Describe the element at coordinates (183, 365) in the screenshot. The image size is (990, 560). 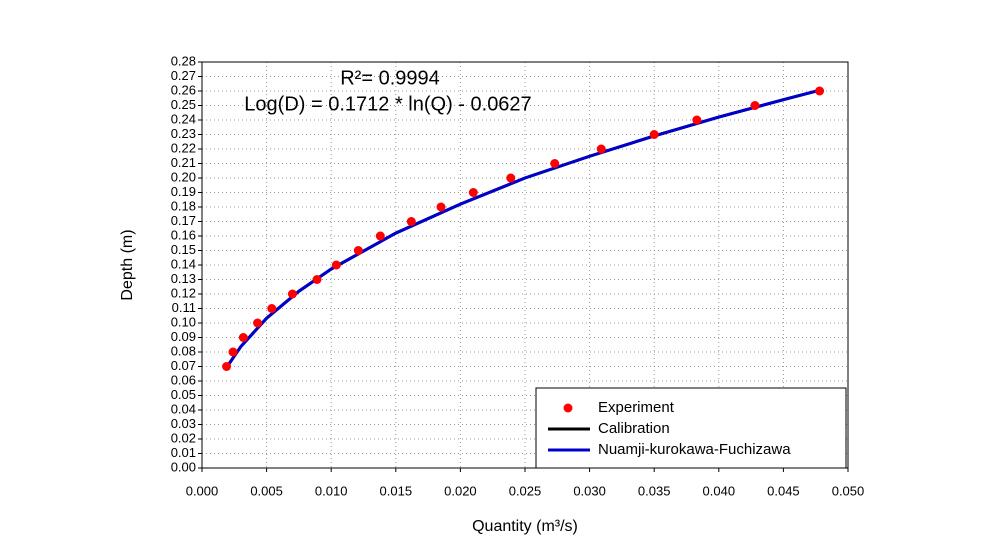
I see `y-tick-label: 0.07` at that location.